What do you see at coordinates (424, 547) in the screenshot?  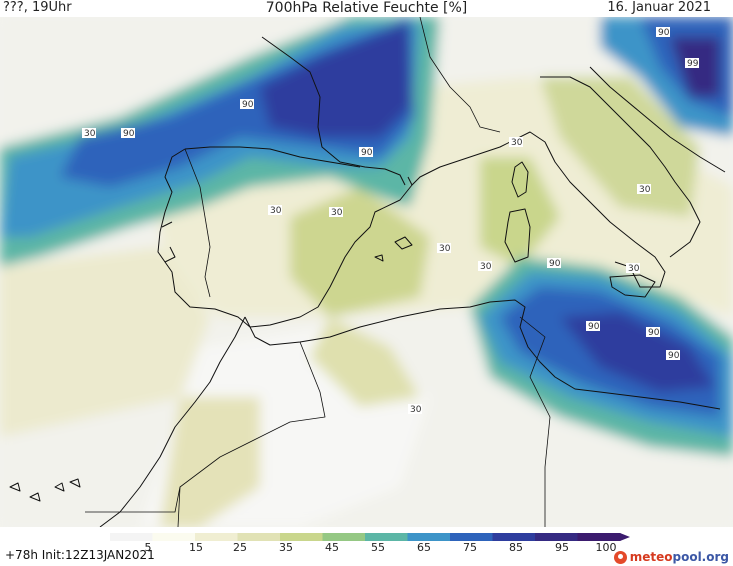 I see `colorbar-tick: 65` at bounding box center [424, 547].